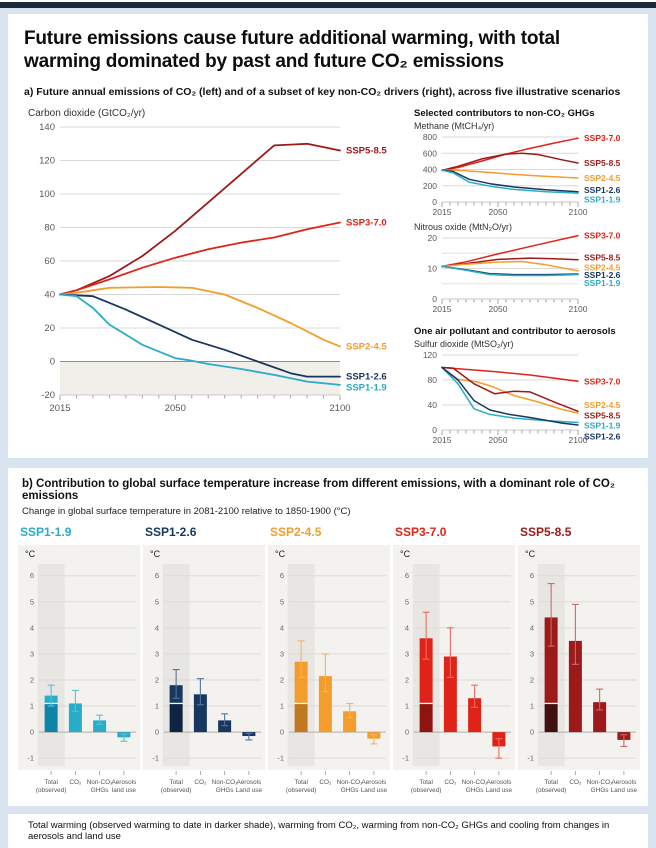  I want to click on svg-text: 80, so click(433, 380).